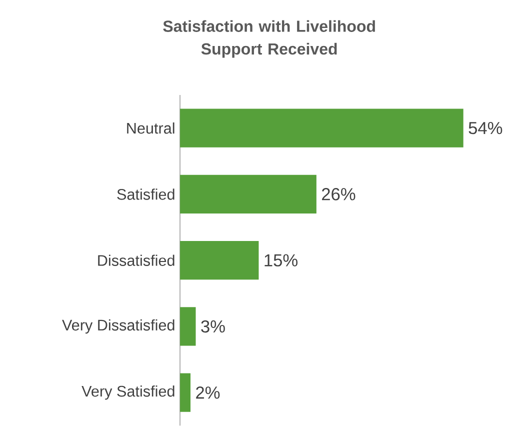  I want to click on y-tick-label: Dissatisfied, so click(136, 260).